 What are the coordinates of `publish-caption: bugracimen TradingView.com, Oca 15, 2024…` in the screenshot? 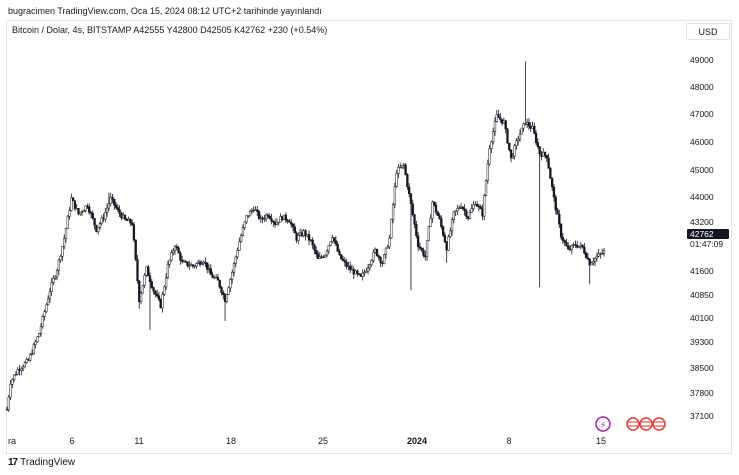 It's located at (165, 11).